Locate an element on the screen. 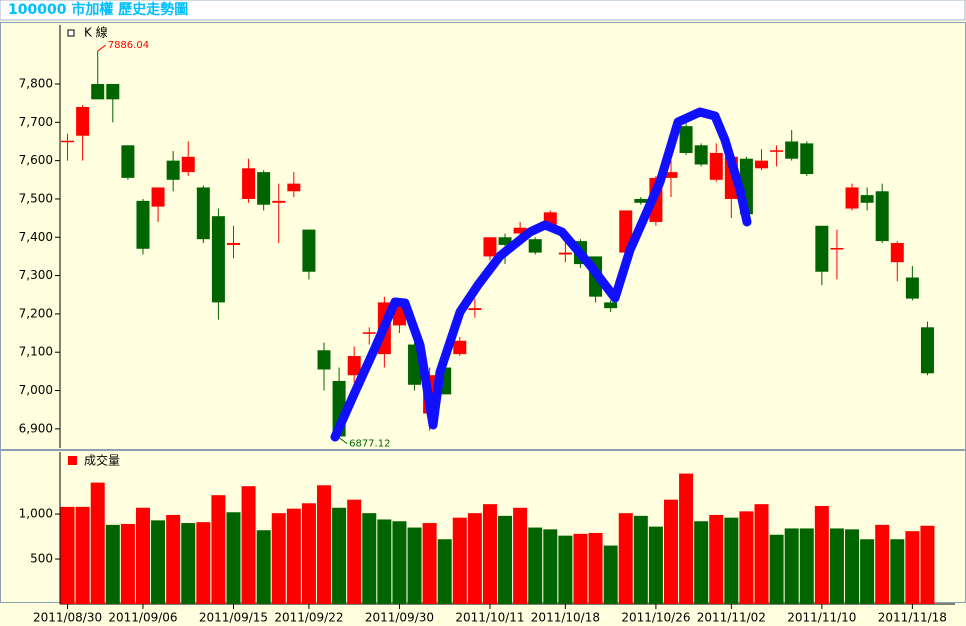 The width and height of the screenshot is (966, 626). legend-icon is located at coordinates (72, 460).